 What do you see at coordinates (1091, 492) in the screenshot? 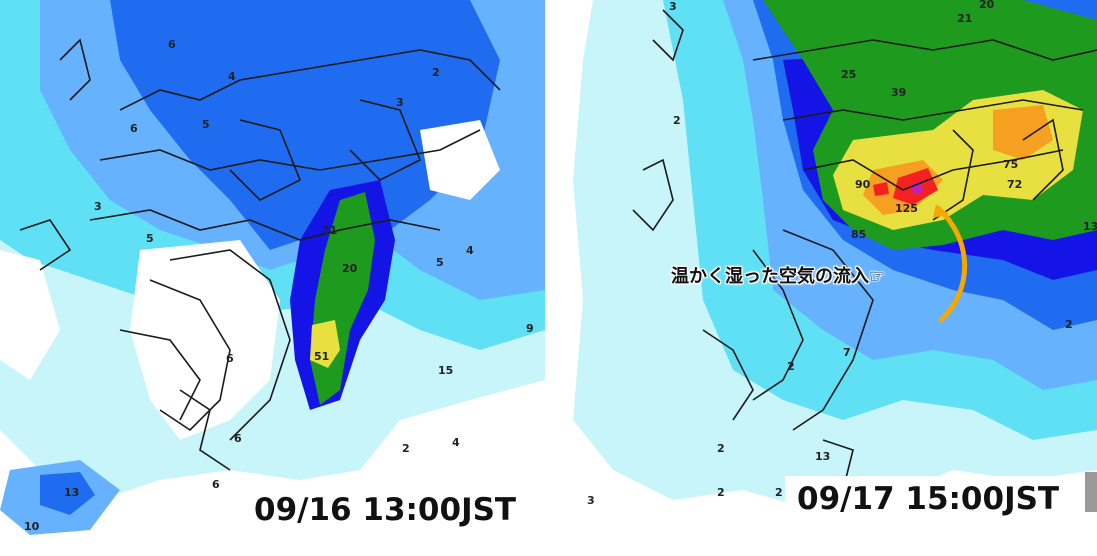
I see `scroll-tab` at bounding box center [1091, 492].